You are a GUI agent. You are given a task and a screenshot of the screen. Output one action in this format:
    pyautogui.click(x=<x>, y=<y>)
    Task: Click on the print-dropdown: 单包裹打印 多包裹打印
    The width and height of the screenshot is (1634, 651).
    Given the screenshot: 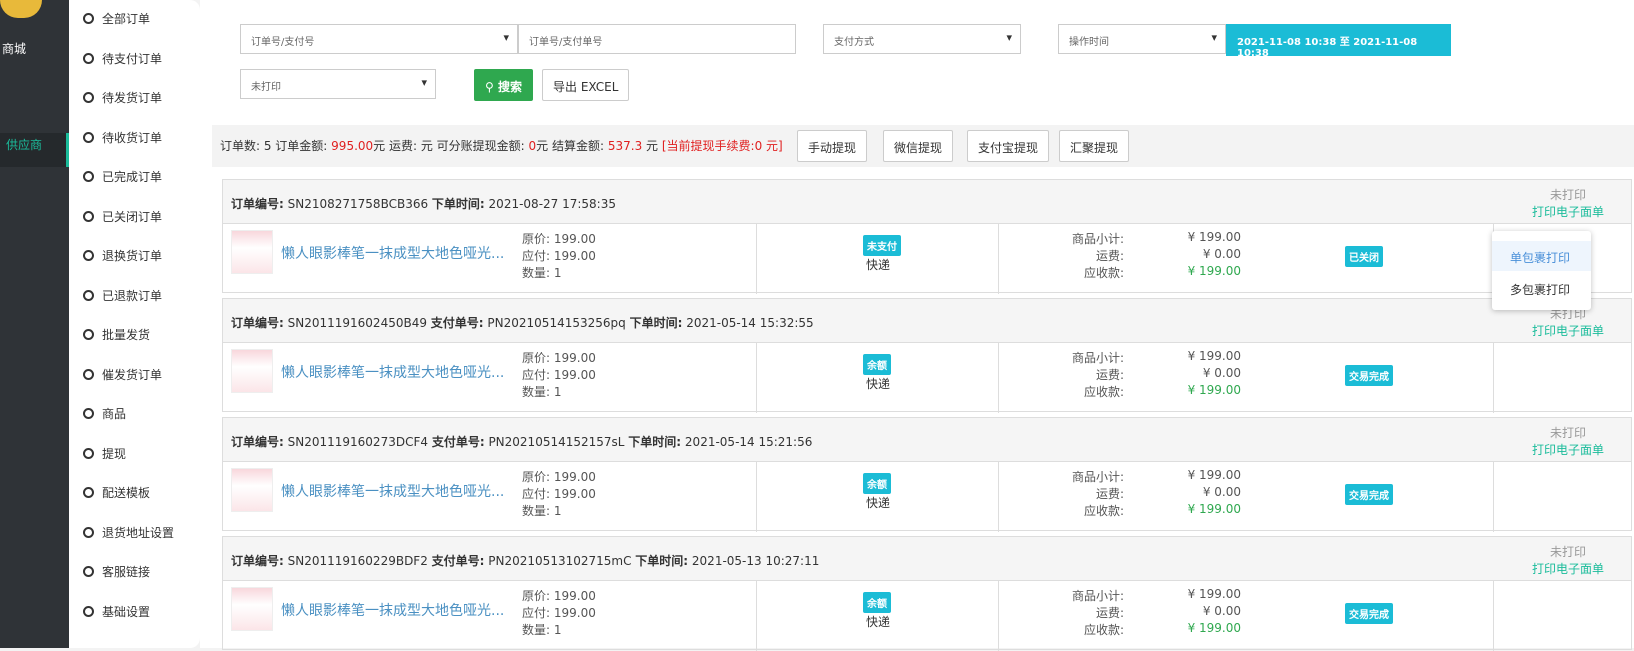 What is the action you would take?
    pyautogui.click(x=1541, y=270)
    